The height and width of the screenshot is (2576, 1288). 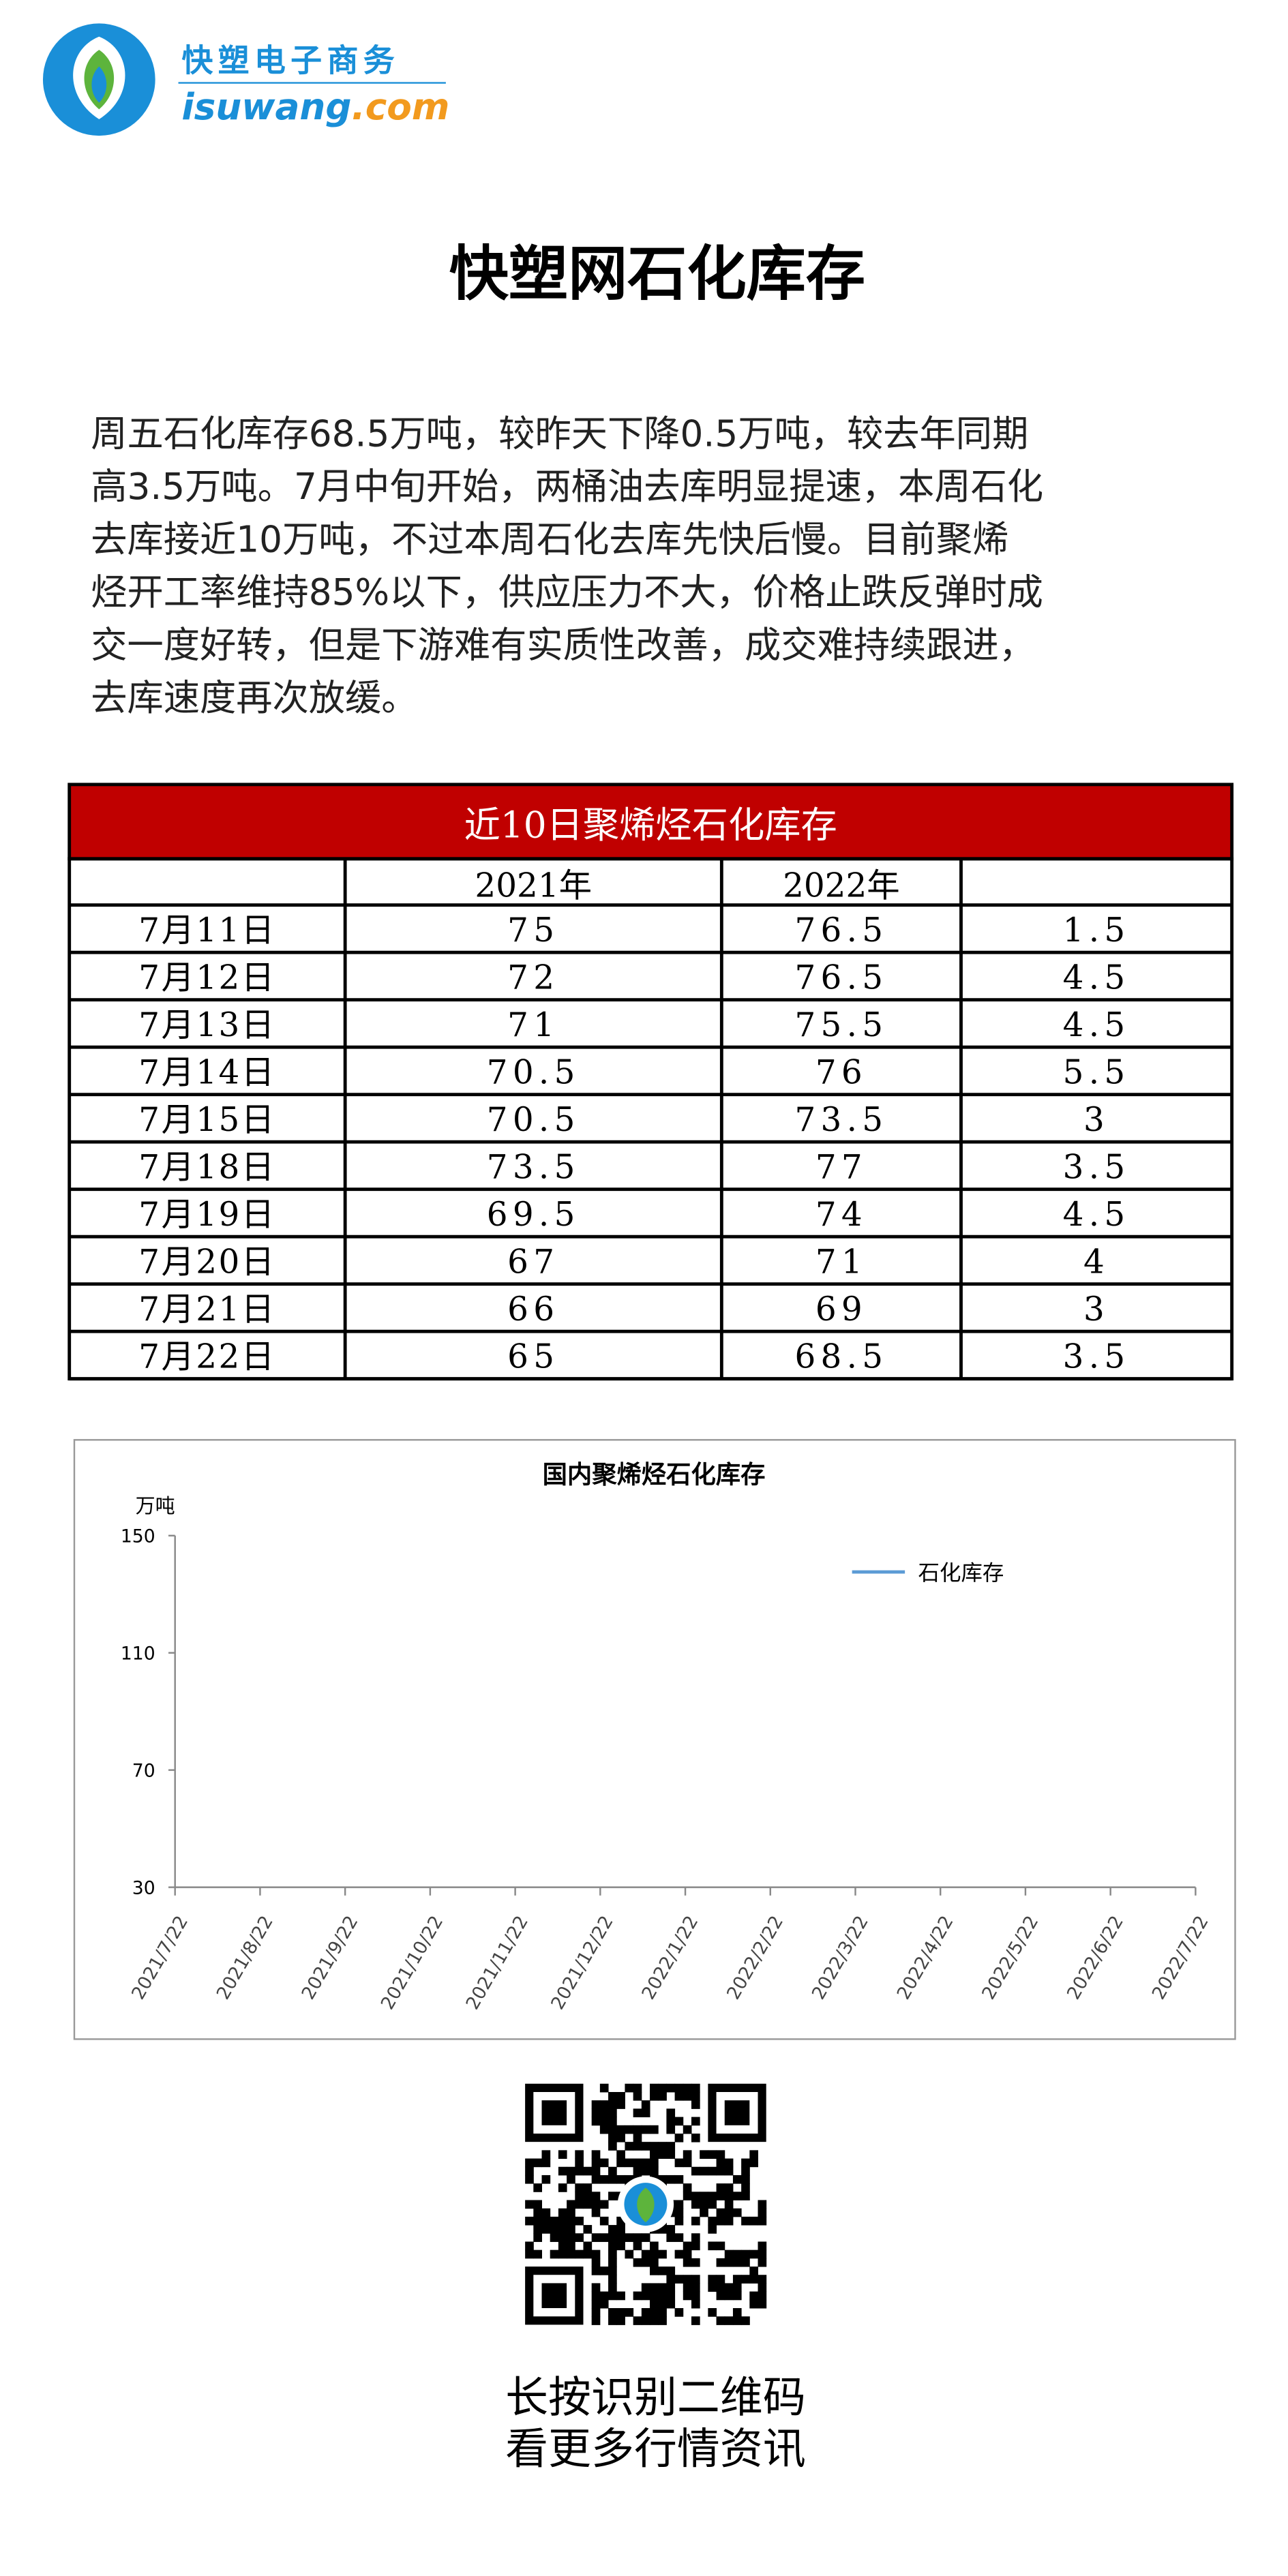 What do you see at coordinates (266, 107) in the screenshot?
I see `brand-main: isuwang` at bounding box center [266, 107].